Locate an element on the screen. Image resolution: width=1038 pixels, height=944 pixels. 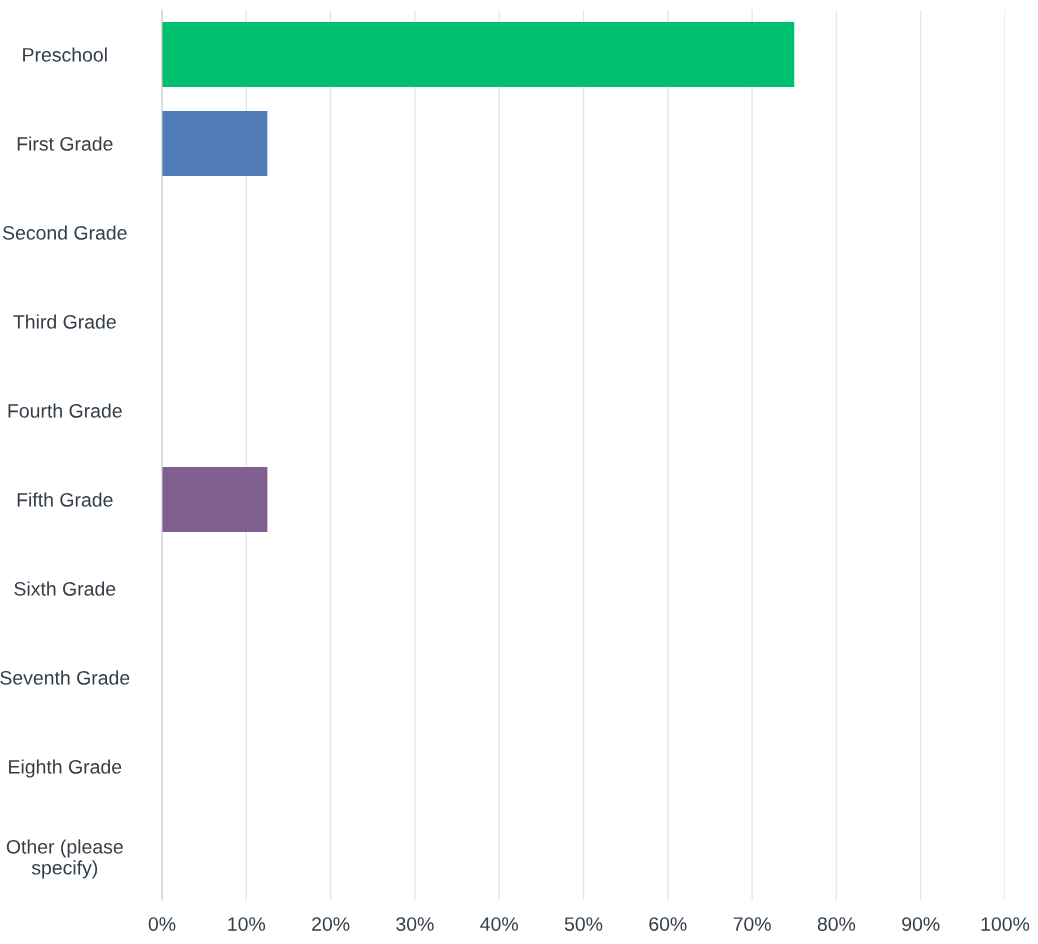
y-tick-label: Eighth Grade is located at coordinates (65, 768).